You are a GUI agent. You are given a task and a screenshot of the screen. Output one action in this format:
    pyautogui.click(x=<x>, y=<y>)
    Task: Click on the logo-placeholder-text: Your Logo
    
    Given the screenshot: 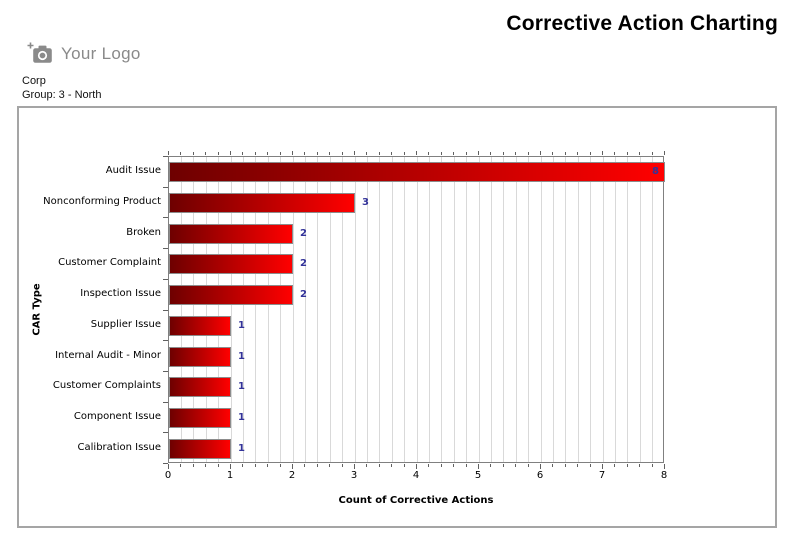 What is the action you would take?
    pyautogui.click(x=101, y=53)
    